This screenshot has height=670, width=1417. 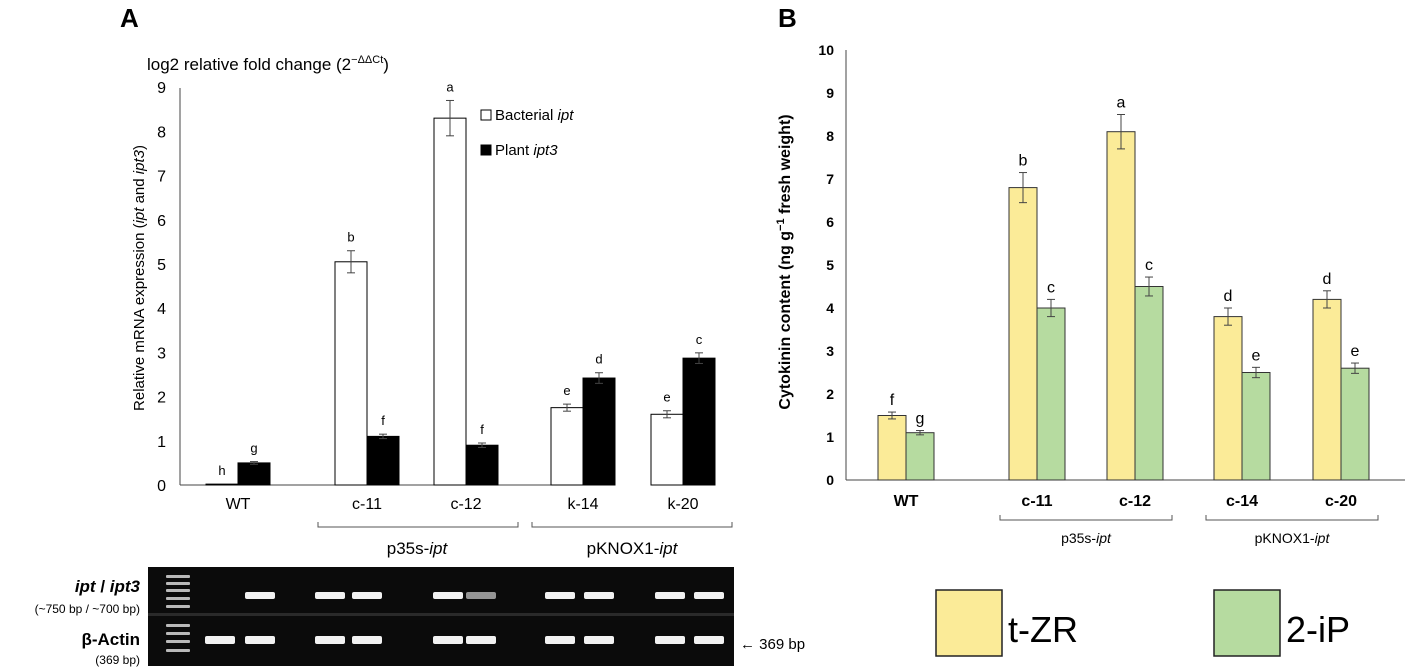 I want to click on y-tick-label: 4, so click(x=830, y=308).